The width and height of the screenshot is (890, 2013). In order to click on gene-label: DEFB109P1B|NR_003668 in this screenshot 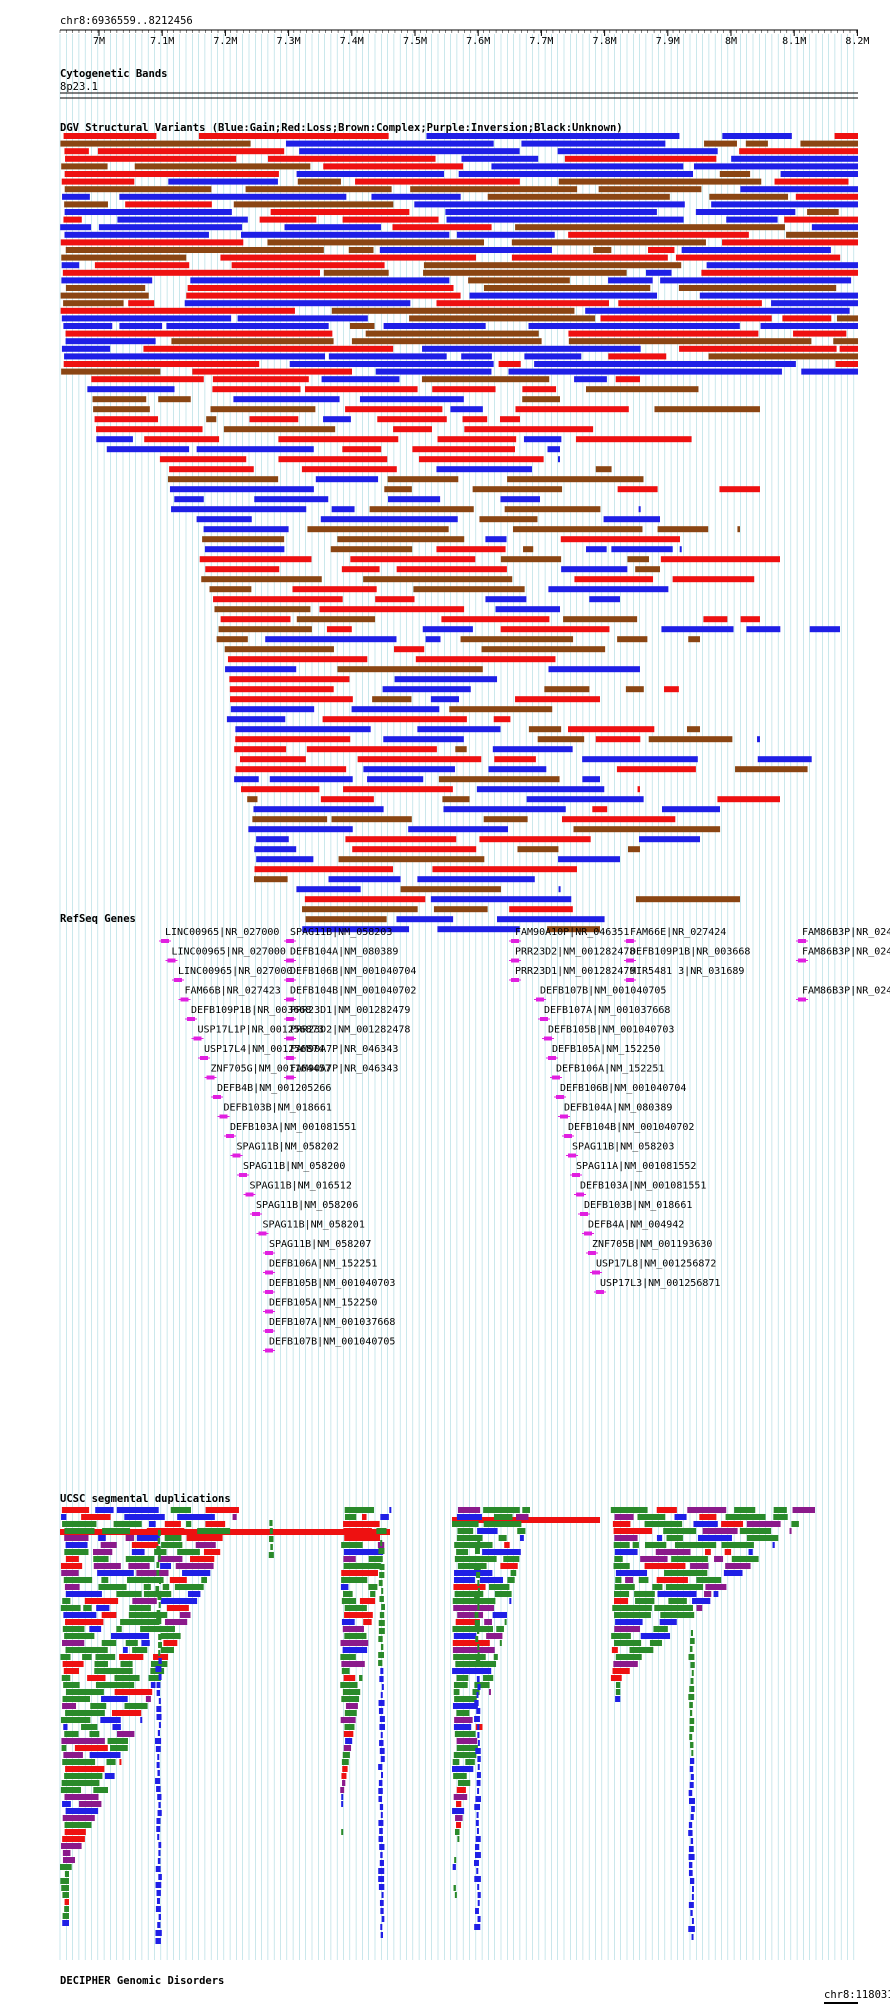, I will do `click(251, 1010)`.